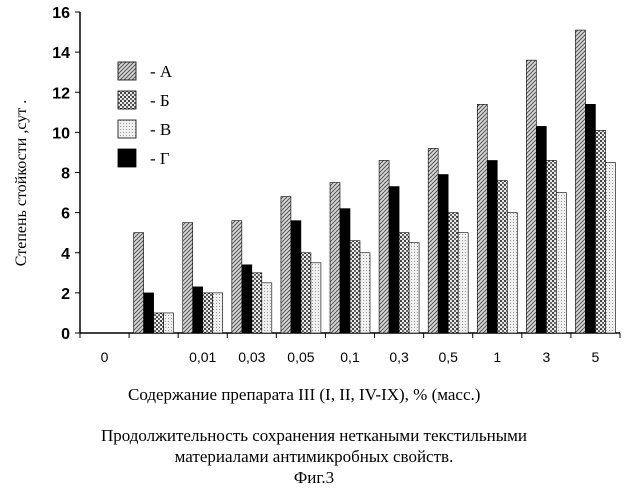 The width and height of the screenshot is (628, 500). What do you see at coordinates (251, 357) in the screenshot?
I see `x-tick-label: 0,03` at bounding box center [251, 357].